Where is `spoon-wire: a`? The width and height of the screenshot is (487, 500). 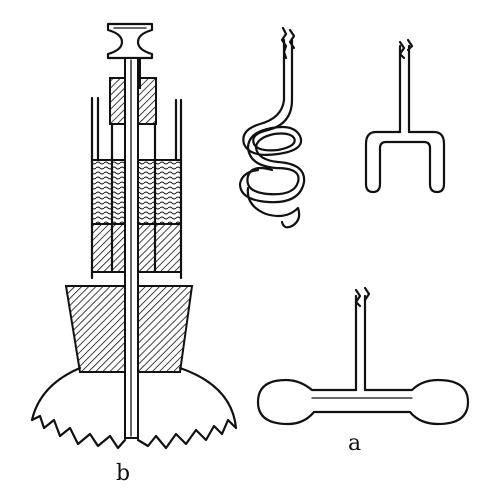
spoon-wire: a is located at coordinates (363, 371).